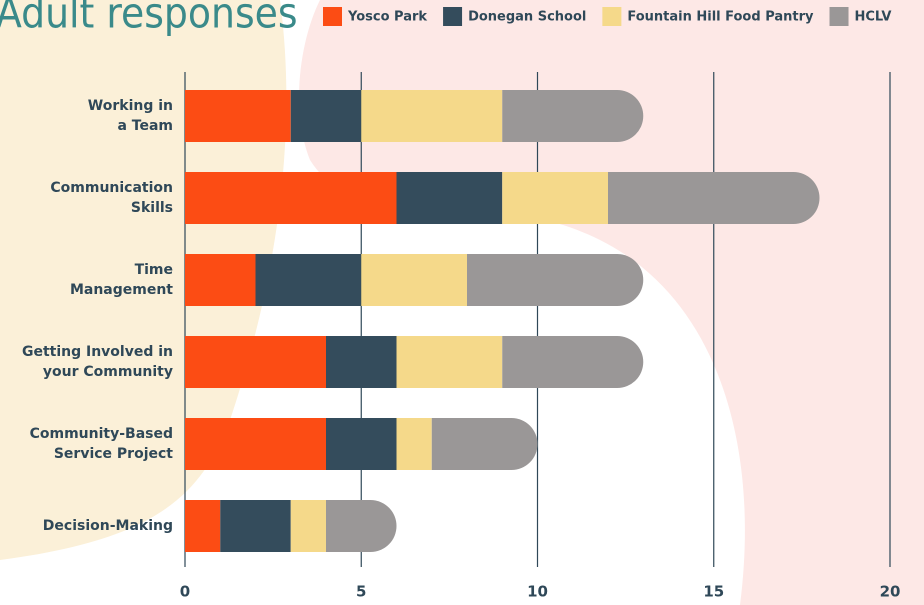  What do you see at coordinates (130, 116) in the screenshot?
I see `y-tick-label: Working in a Team` at bounding box center [130, 116].